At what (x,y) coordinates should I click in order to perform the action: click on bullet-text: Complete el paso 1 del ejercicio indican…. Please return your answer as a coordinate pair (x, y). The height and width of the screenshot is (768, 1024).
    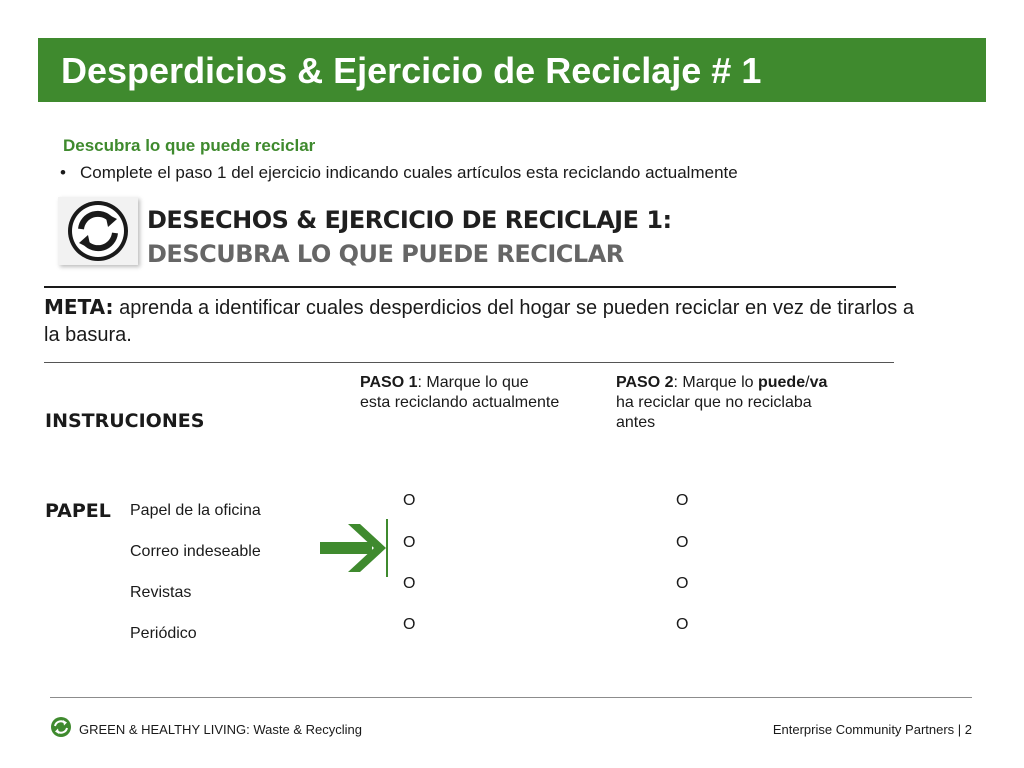
    Looking at the image, I should click on (409, 172).